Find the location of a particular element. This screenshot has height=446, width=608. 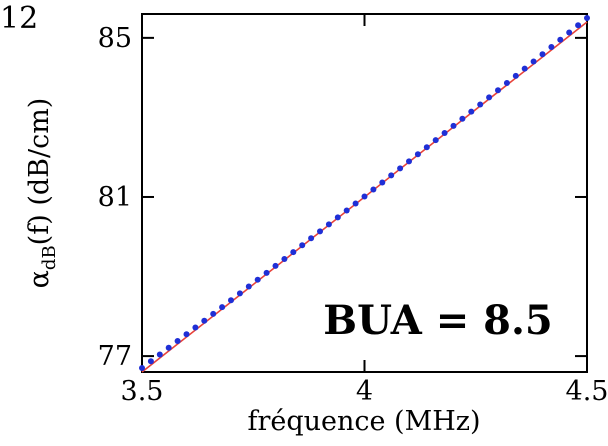

y-tick-label: 77 is located at coordinates (115, 356).